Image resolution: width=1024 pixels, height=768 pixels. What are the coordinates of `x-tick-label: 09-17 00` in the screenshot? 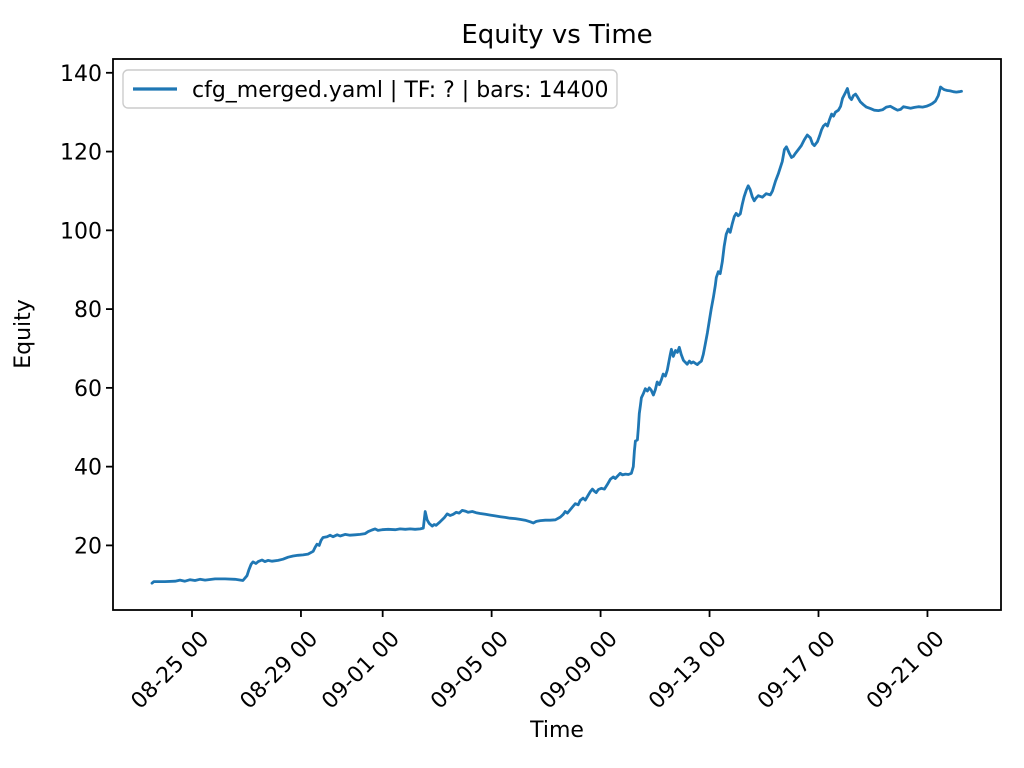 It's located at (797, 671).